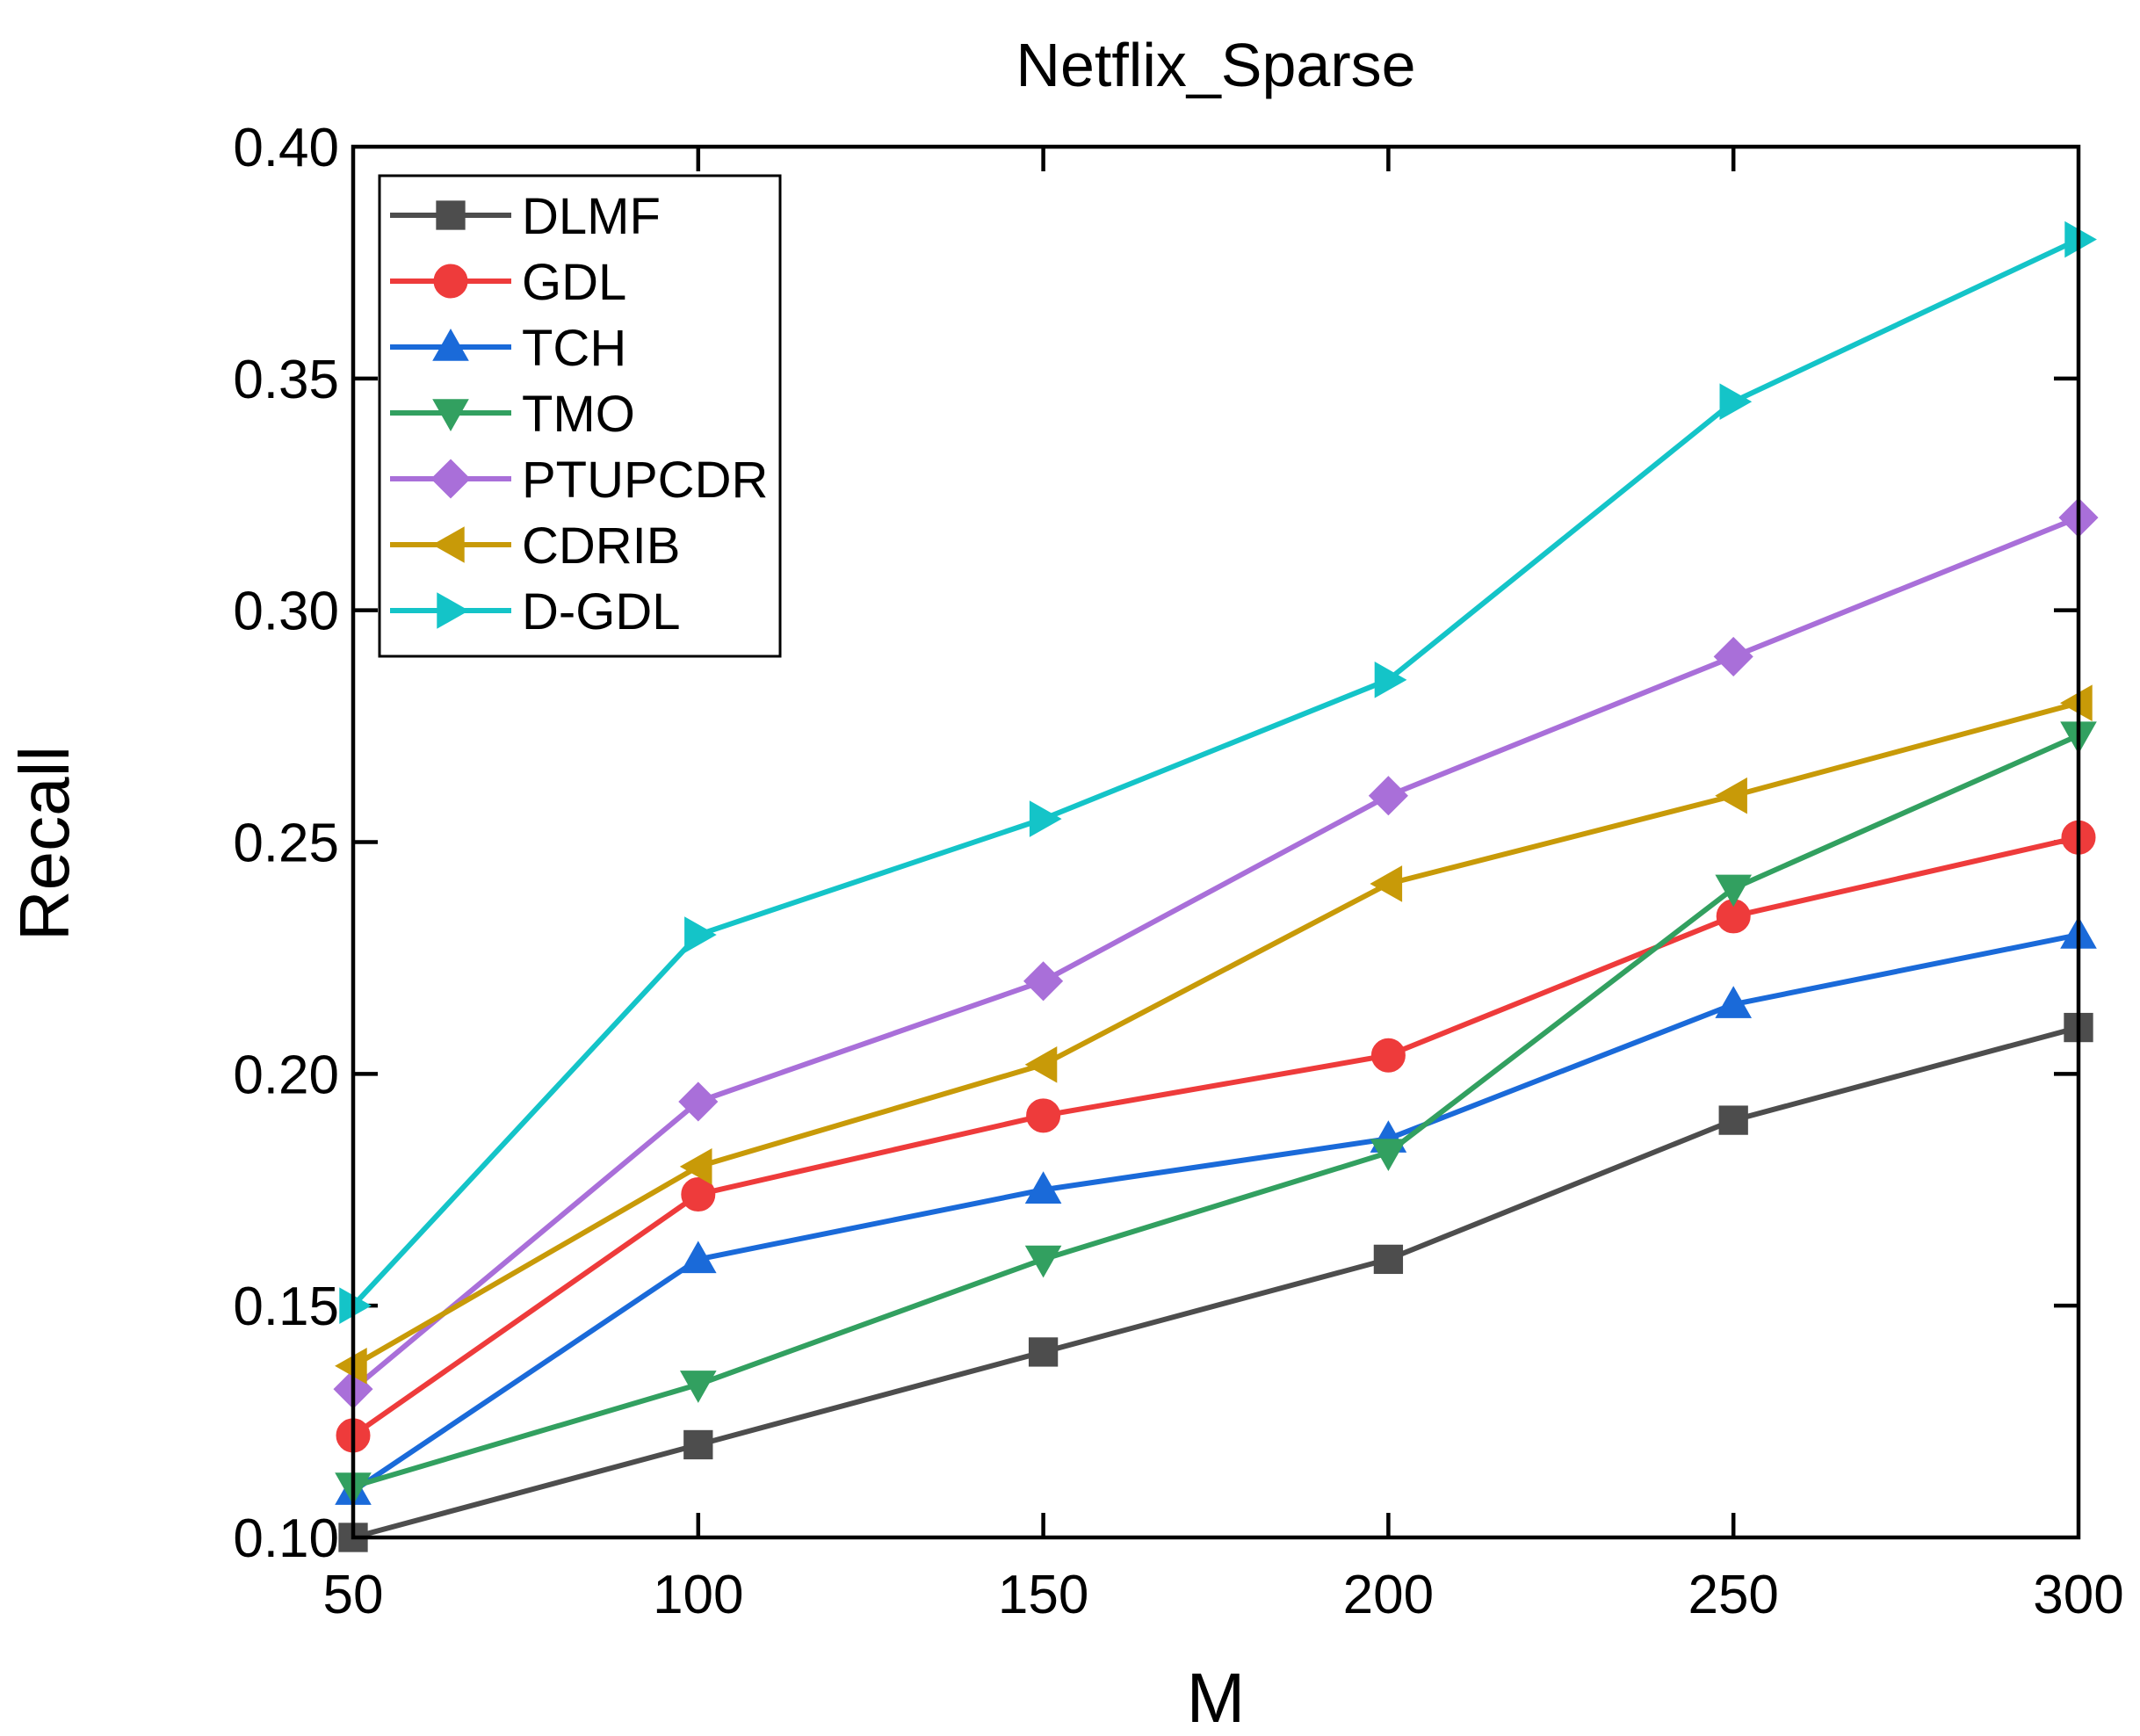 The width and height of the screenshot is (2140, 1736). Describe the element at coordinates (451, 415) in the screenshot. I see `legend-marker-tmo` at that location.